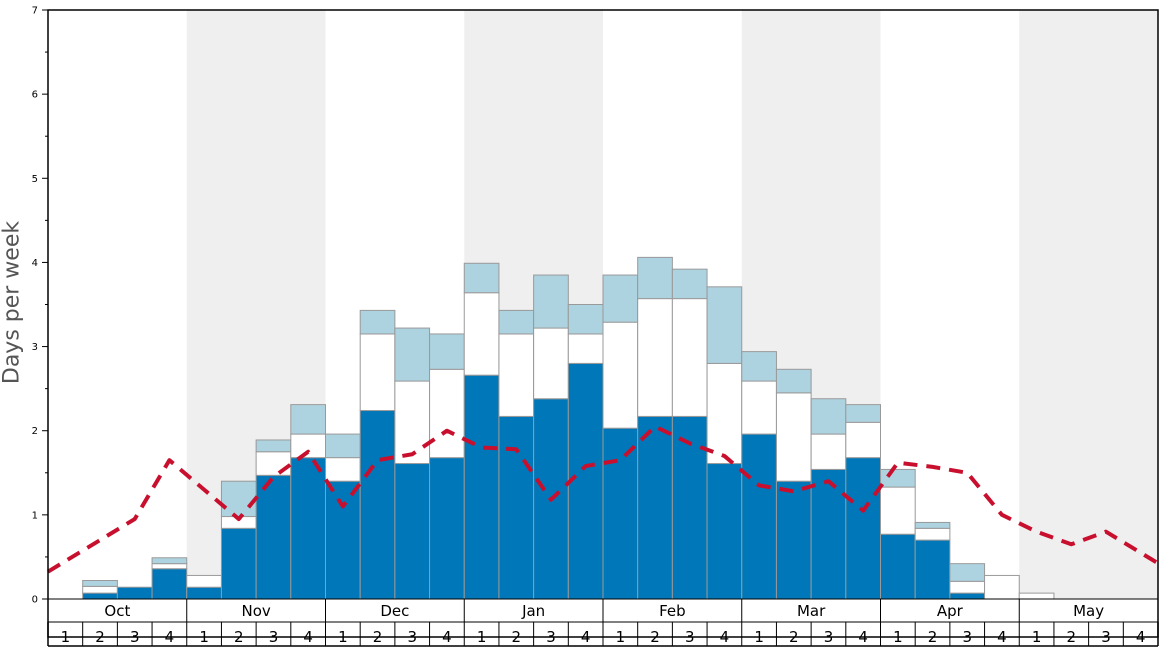 The height and width of the screenshot is (648, 1168). What do you see at coordinates (35, 600) in the screenshot?
I see `y-tick-label: 0` at bounding box center [35, 600].